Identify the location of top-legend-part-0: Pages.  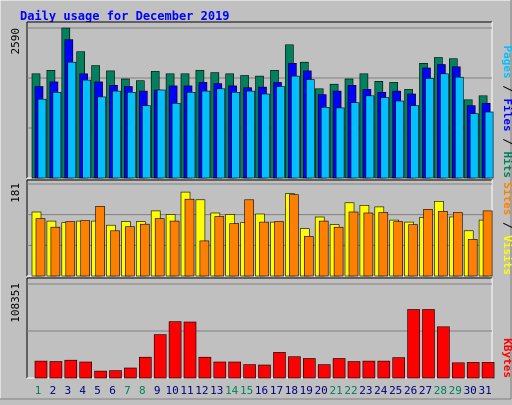
(506, 62).